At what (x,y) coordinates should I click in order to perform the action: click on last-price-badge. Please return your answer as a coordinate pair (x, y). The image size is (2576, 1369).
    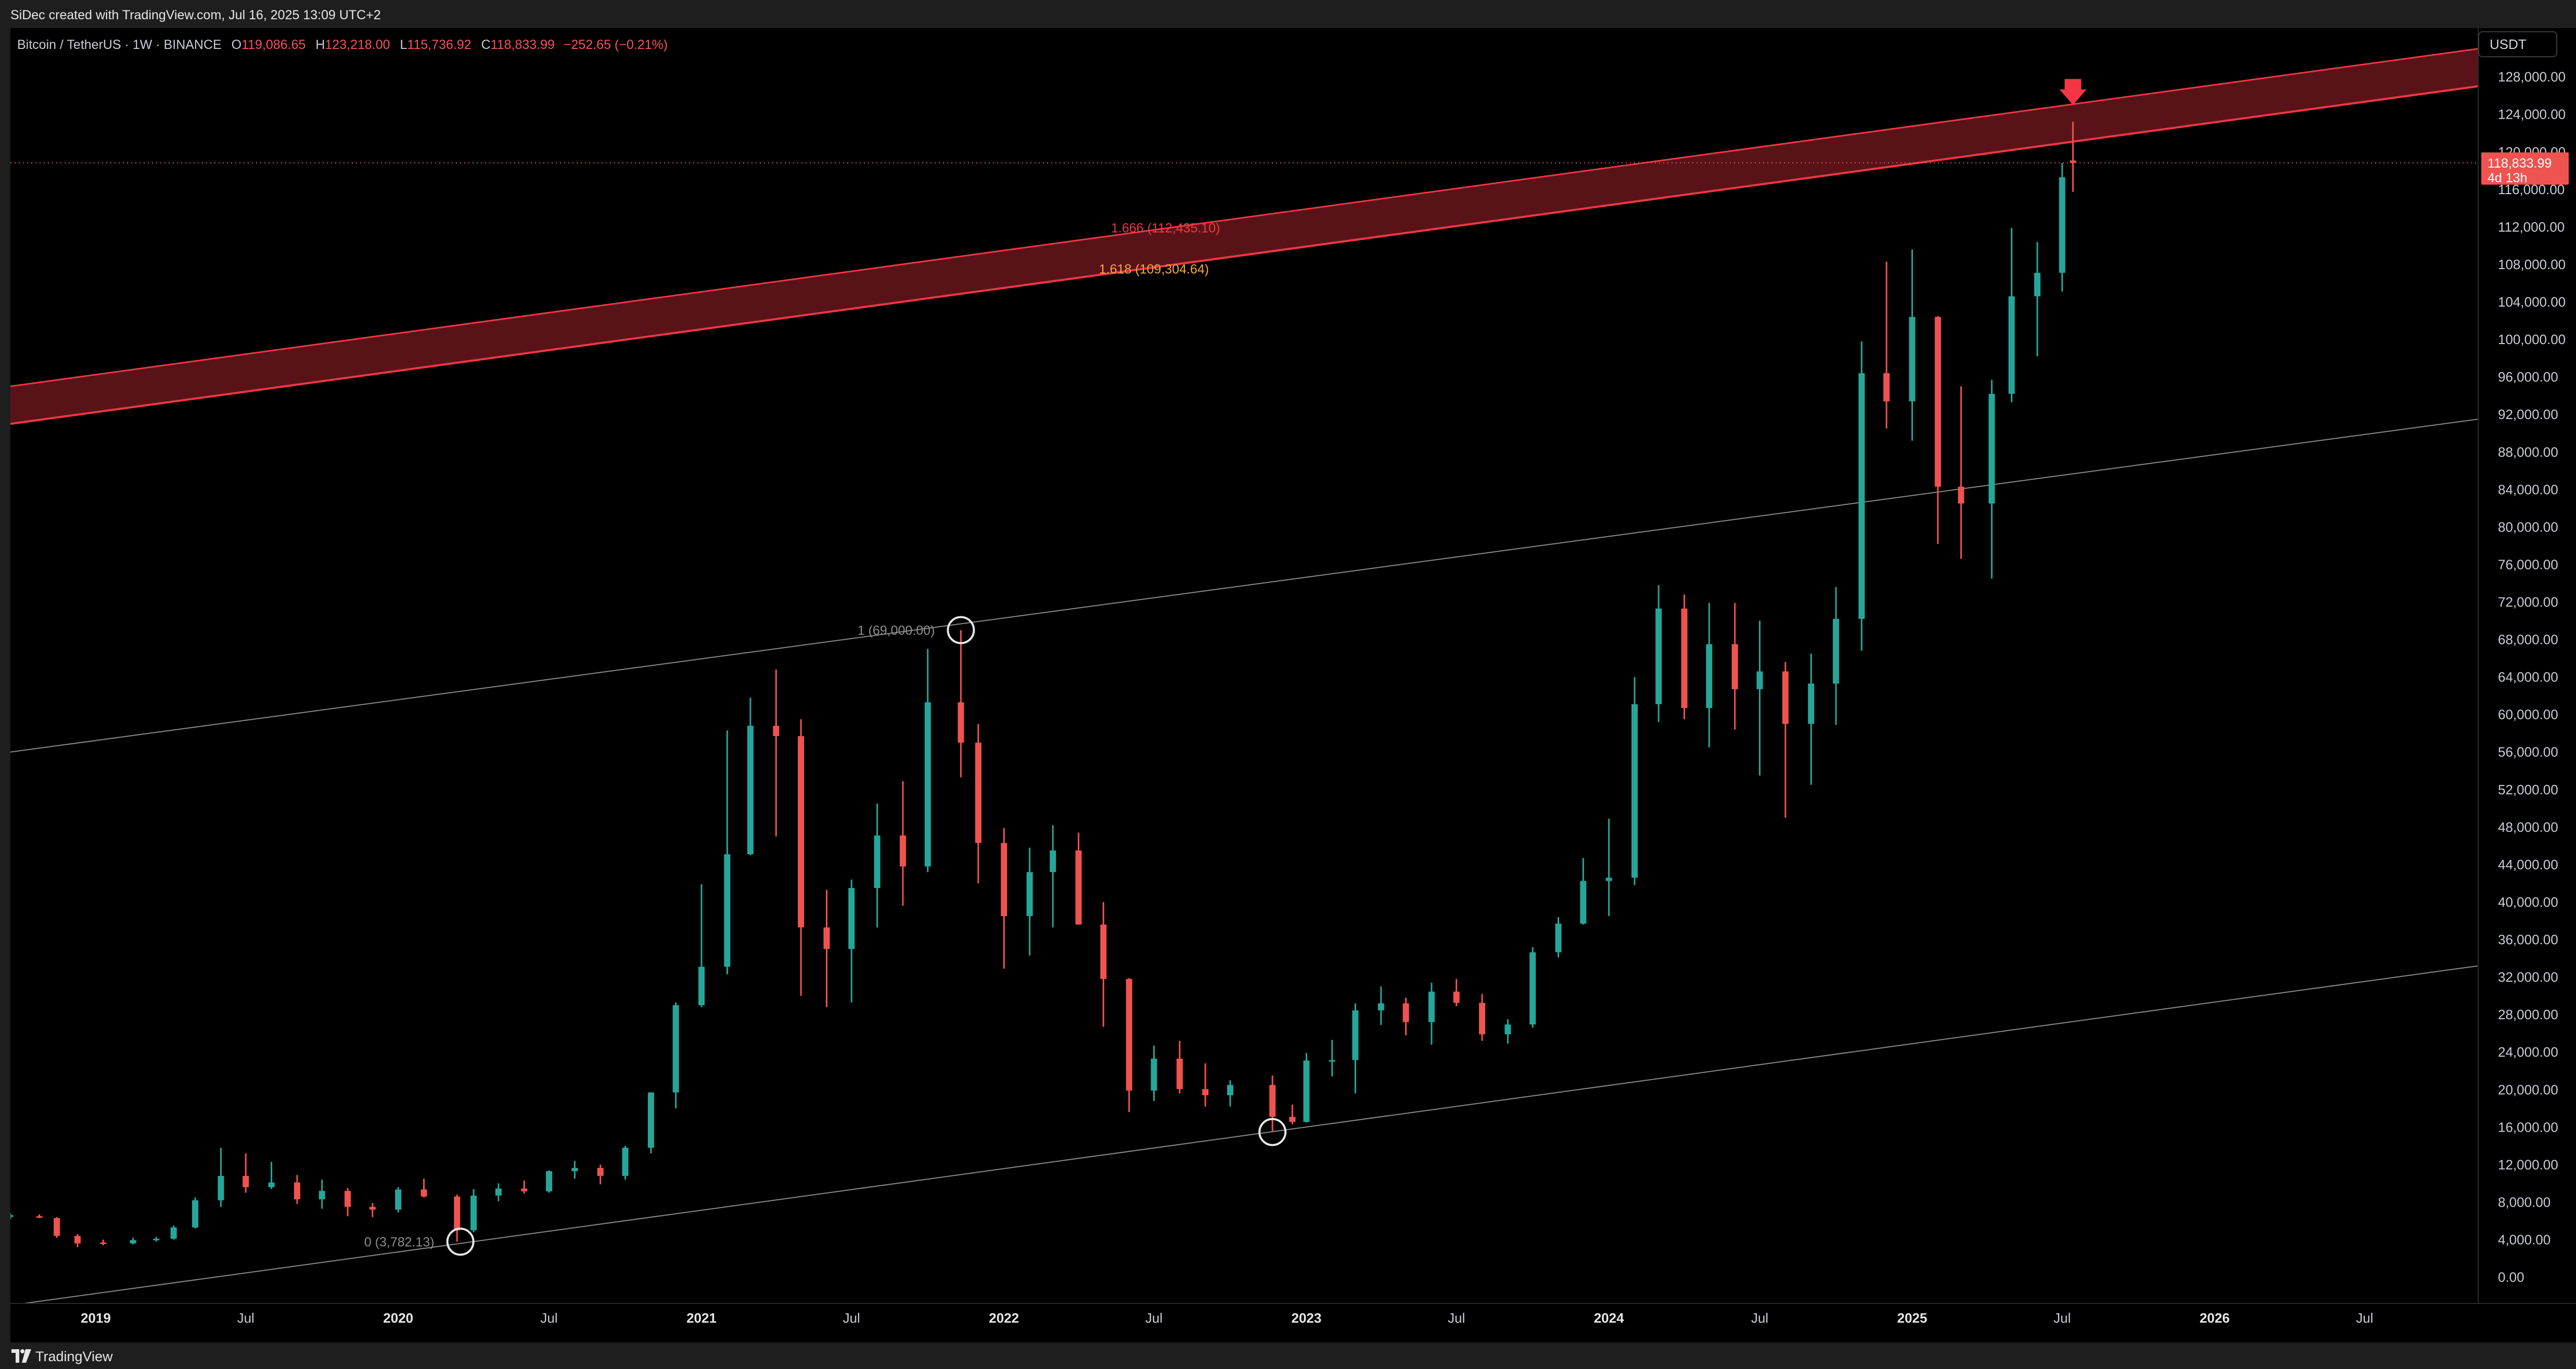
    Looking at the image, I should click on (2525, 169).